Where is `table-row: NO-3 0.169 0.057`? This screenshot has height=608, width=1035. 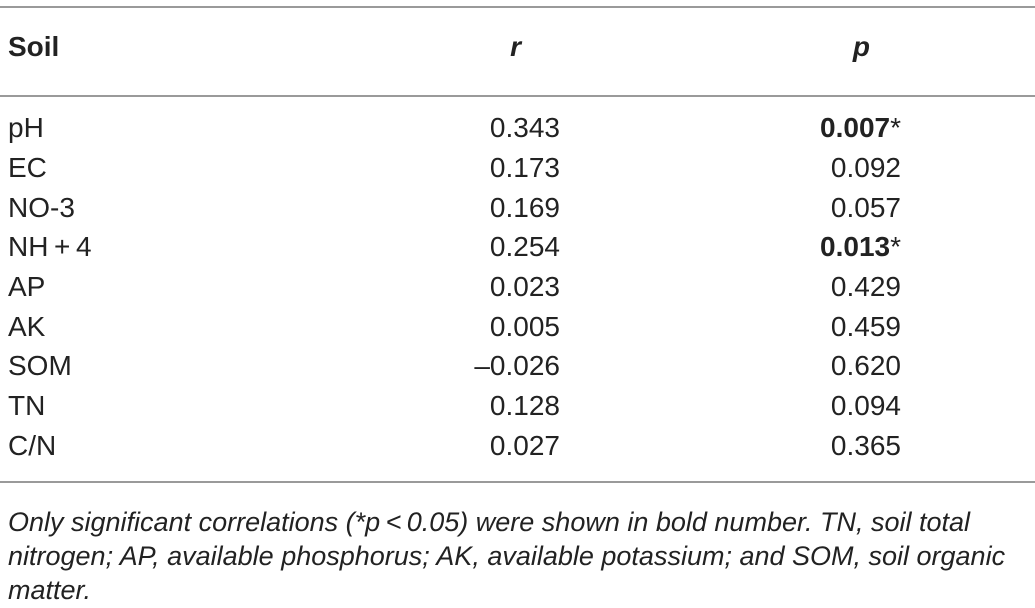 table-row: NO-3 0.169 0.057 is located at coordinates (517, 208).